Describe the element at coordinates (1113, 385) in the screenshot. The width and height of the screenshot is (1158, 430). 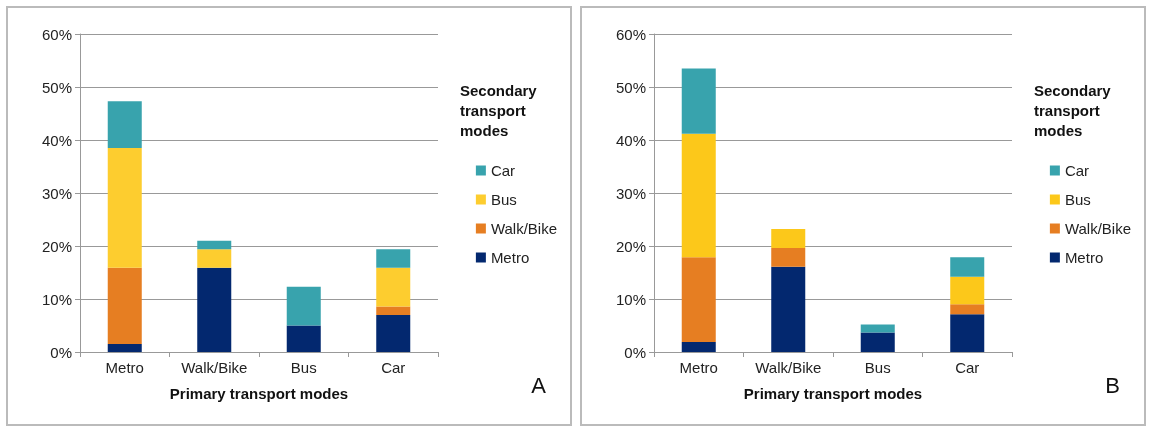
I see `text: B` at that location.